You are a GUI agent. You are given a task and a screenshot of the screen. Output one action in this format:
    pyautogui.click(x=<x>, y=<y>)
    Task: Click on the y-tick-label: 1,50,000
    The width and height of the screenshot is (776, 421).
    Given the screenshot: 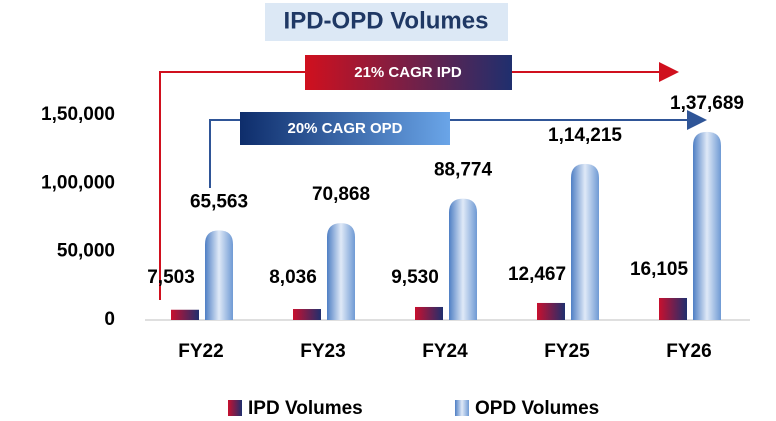 What is the action you would take?
    pyautogui.click(x=78, y=114)
    